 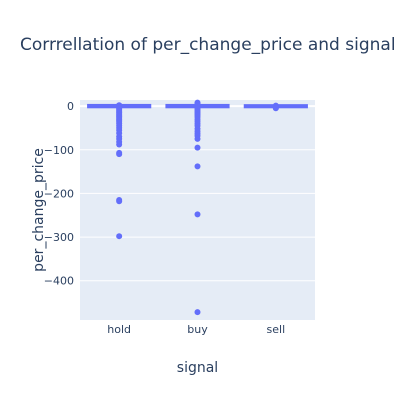 I want to click on y-tick-label: −300, so click(x=59, y=237).